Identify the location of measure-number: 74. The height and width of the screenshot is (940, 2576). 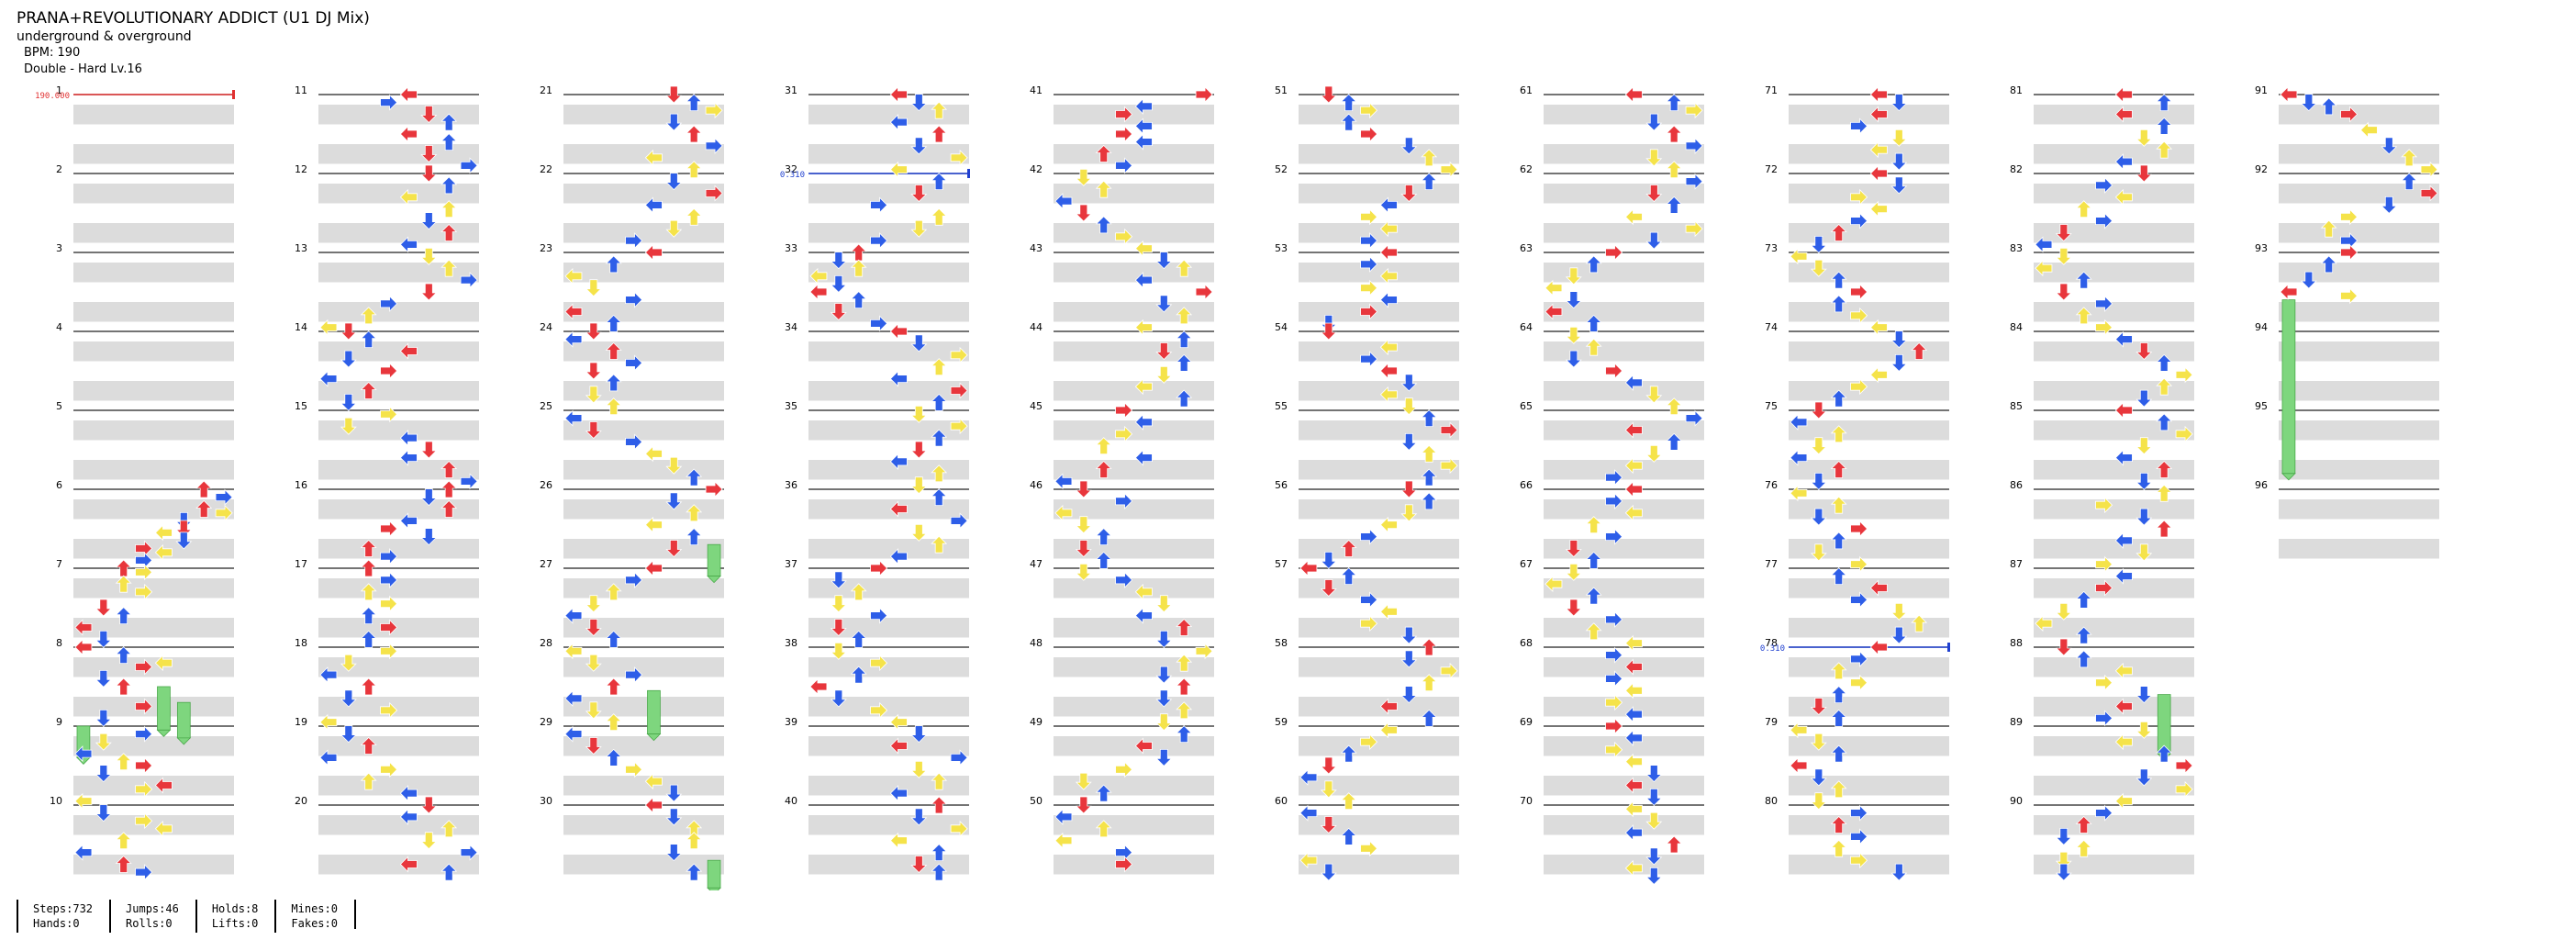
(1771, 327).